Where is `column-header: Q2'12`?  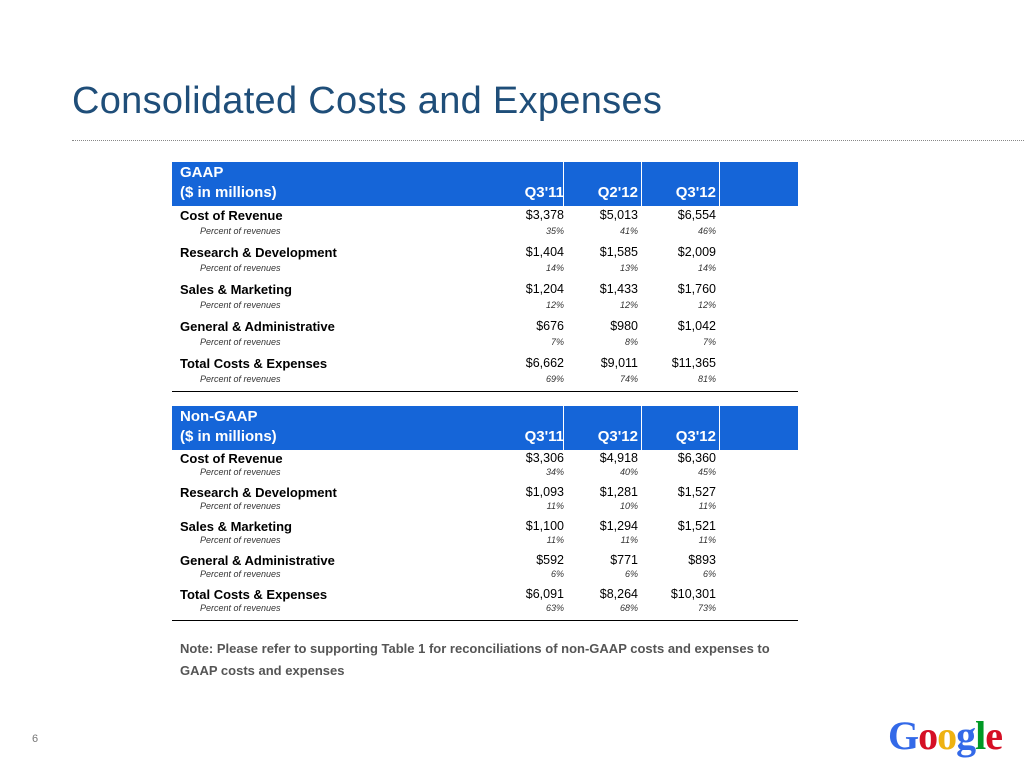 column-header: Q2'12 is located at coordinates (617, 192).